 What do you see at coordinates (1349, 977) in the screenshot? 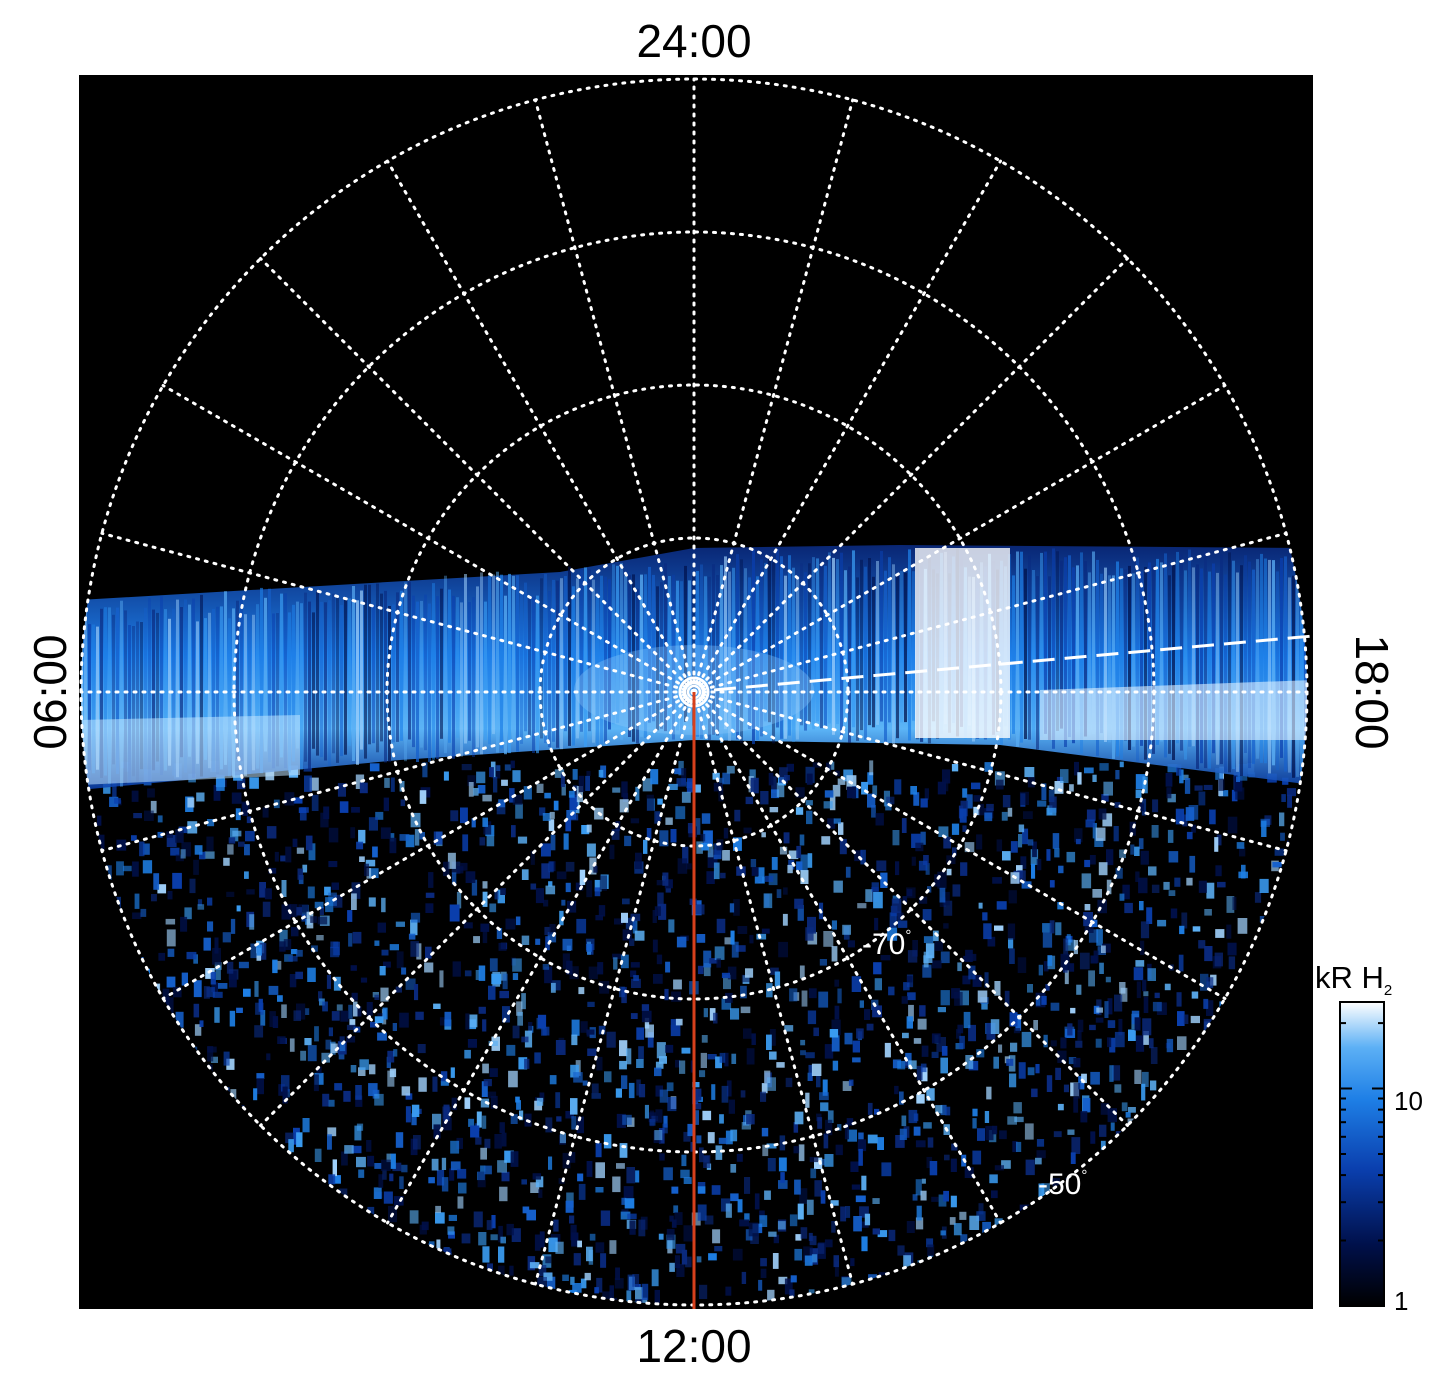
I see `colorbar-title-main: kR H` at bounding box center [1349, 977].